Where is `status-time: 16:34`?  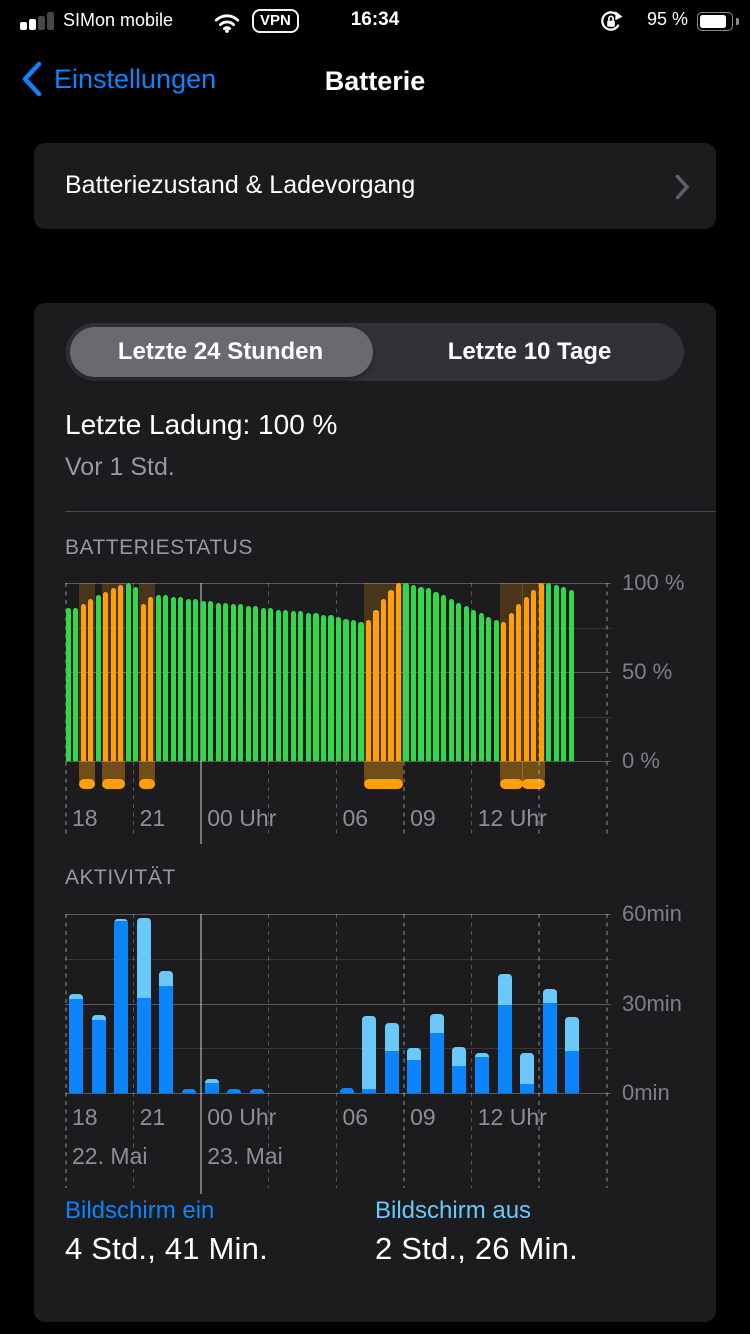
status-time: 16:34 is located at coordinates (375, 19).